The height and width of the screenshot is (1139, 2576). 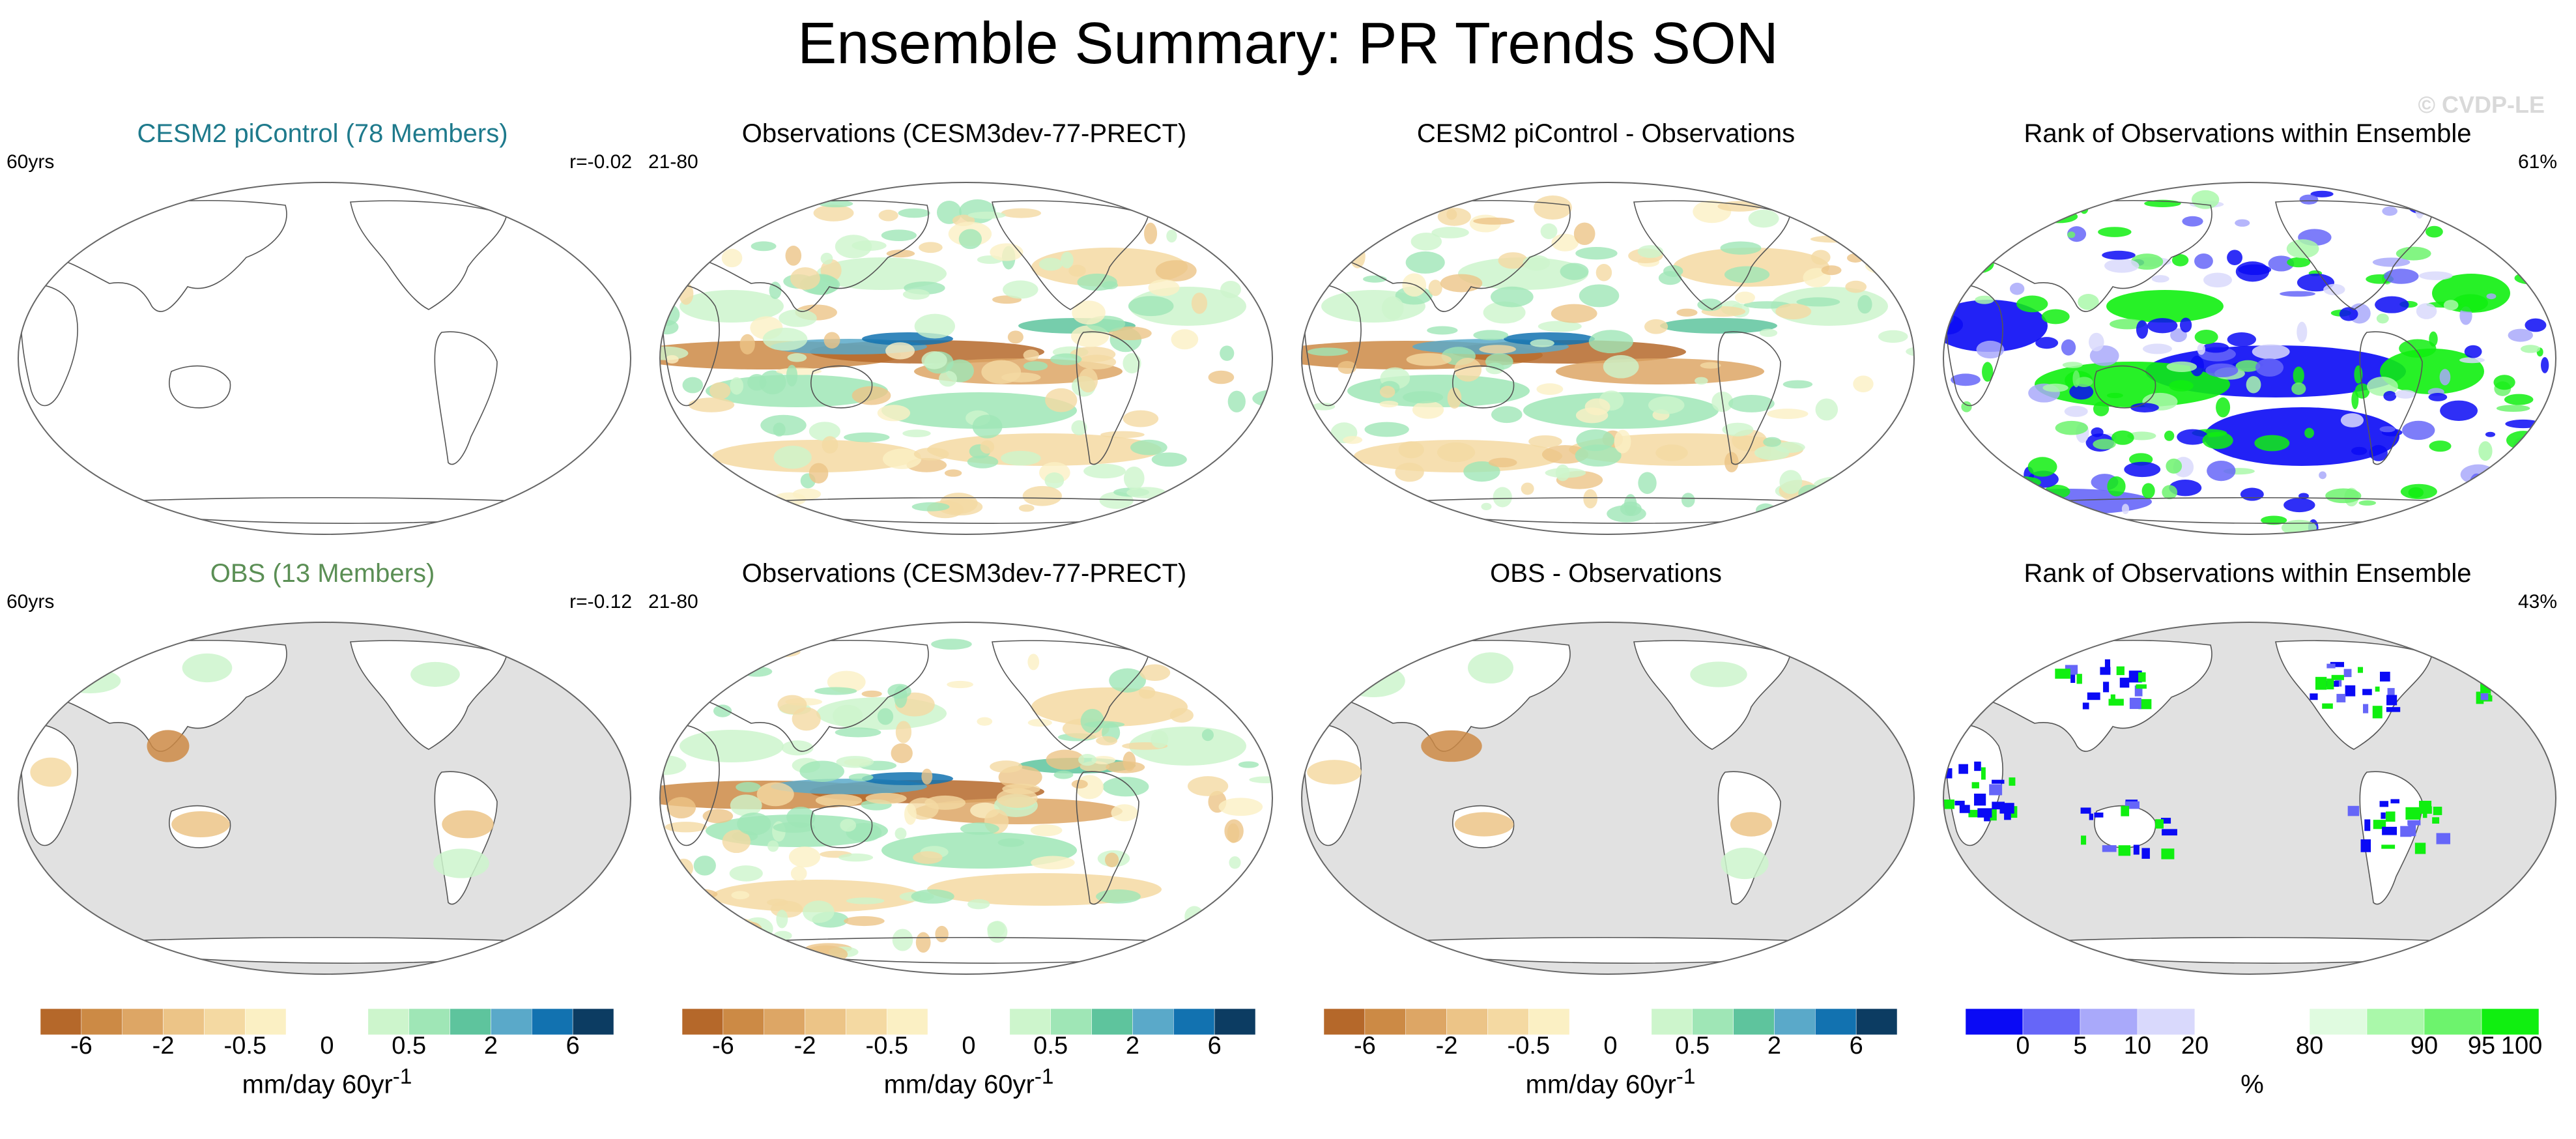 I want to click on units-base: mm/day 60yr, so click(x=959, y=1084).